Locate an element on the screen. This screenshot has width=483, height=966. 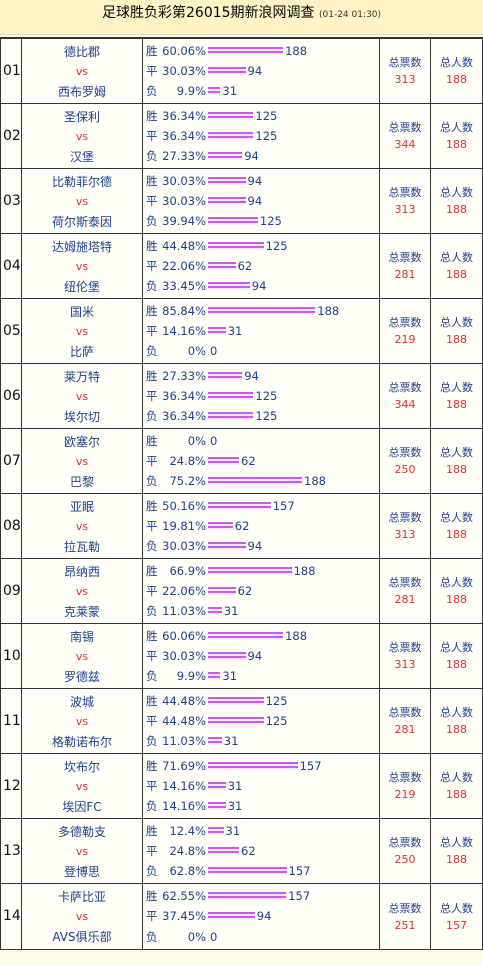
home-team-link: 昂纳西 is located at coordinates (81, 571).